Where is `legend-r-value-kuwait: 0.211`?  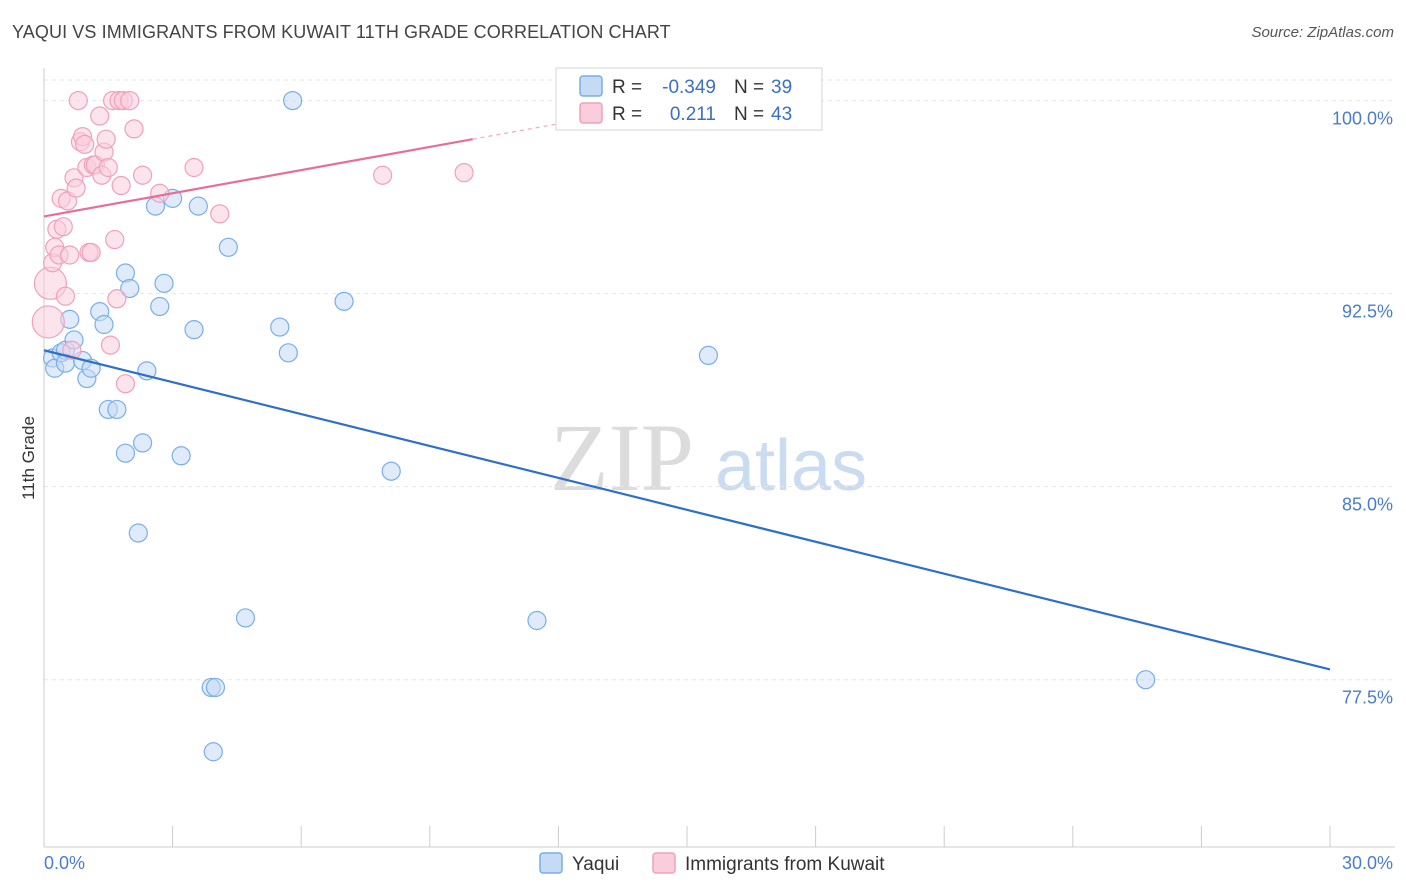 legend-r-value-kuwait: 0.211 is located at coordinates (693, 114).